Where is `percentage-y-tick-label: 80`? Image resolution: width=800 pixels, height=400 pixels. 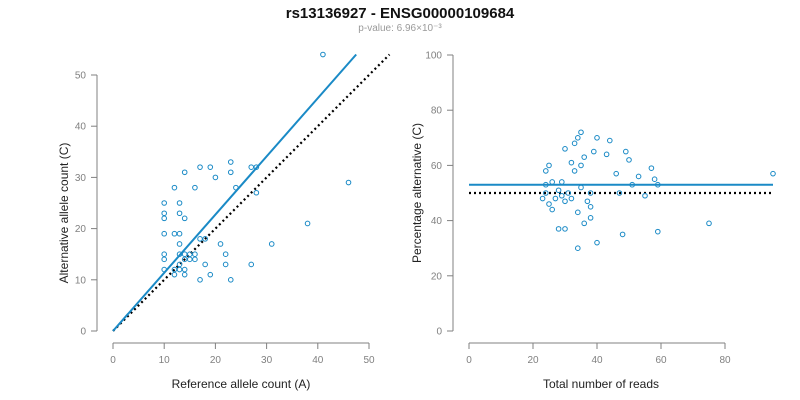
percentage-y-tick-label: 80 is located at coordinates (437, 111).